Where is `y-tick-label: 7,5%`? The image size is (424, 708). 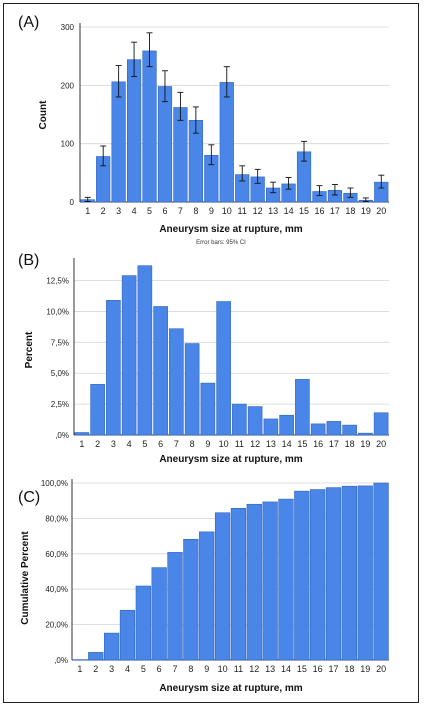 y-tick-label: 7,5% is located at coordinates (60, 342).